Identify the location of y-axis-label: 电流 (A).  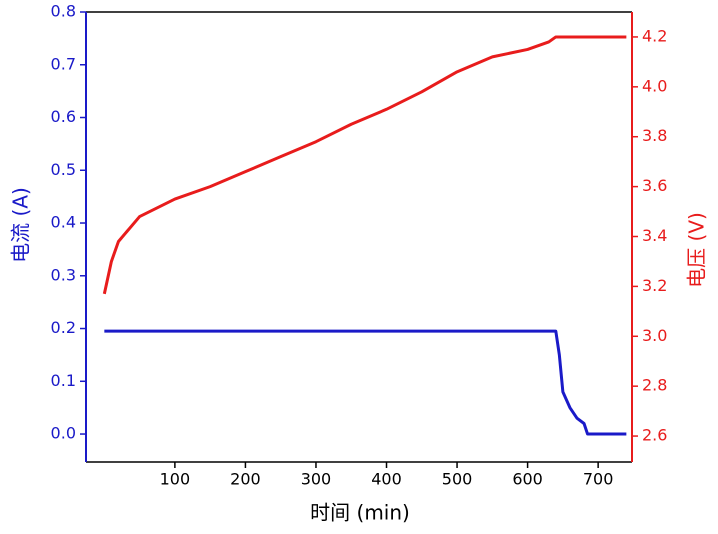
(21, 225).